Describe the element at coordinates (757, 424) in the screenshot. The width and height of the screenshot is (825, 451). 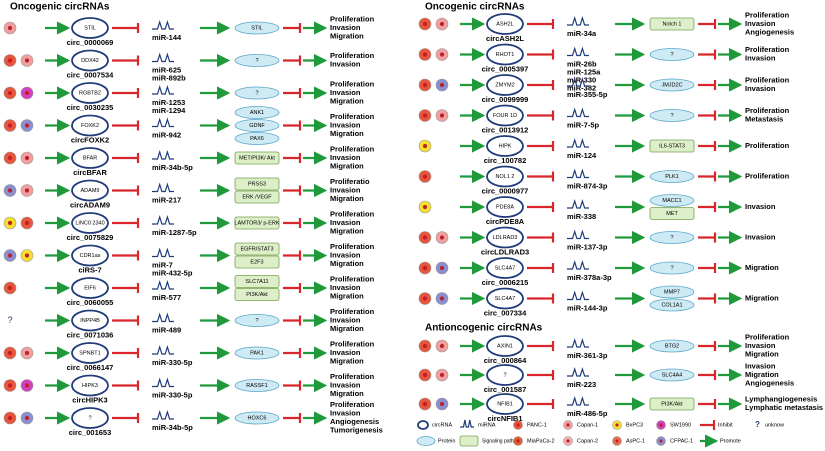
I see `legend-symbol: ?` at that location.